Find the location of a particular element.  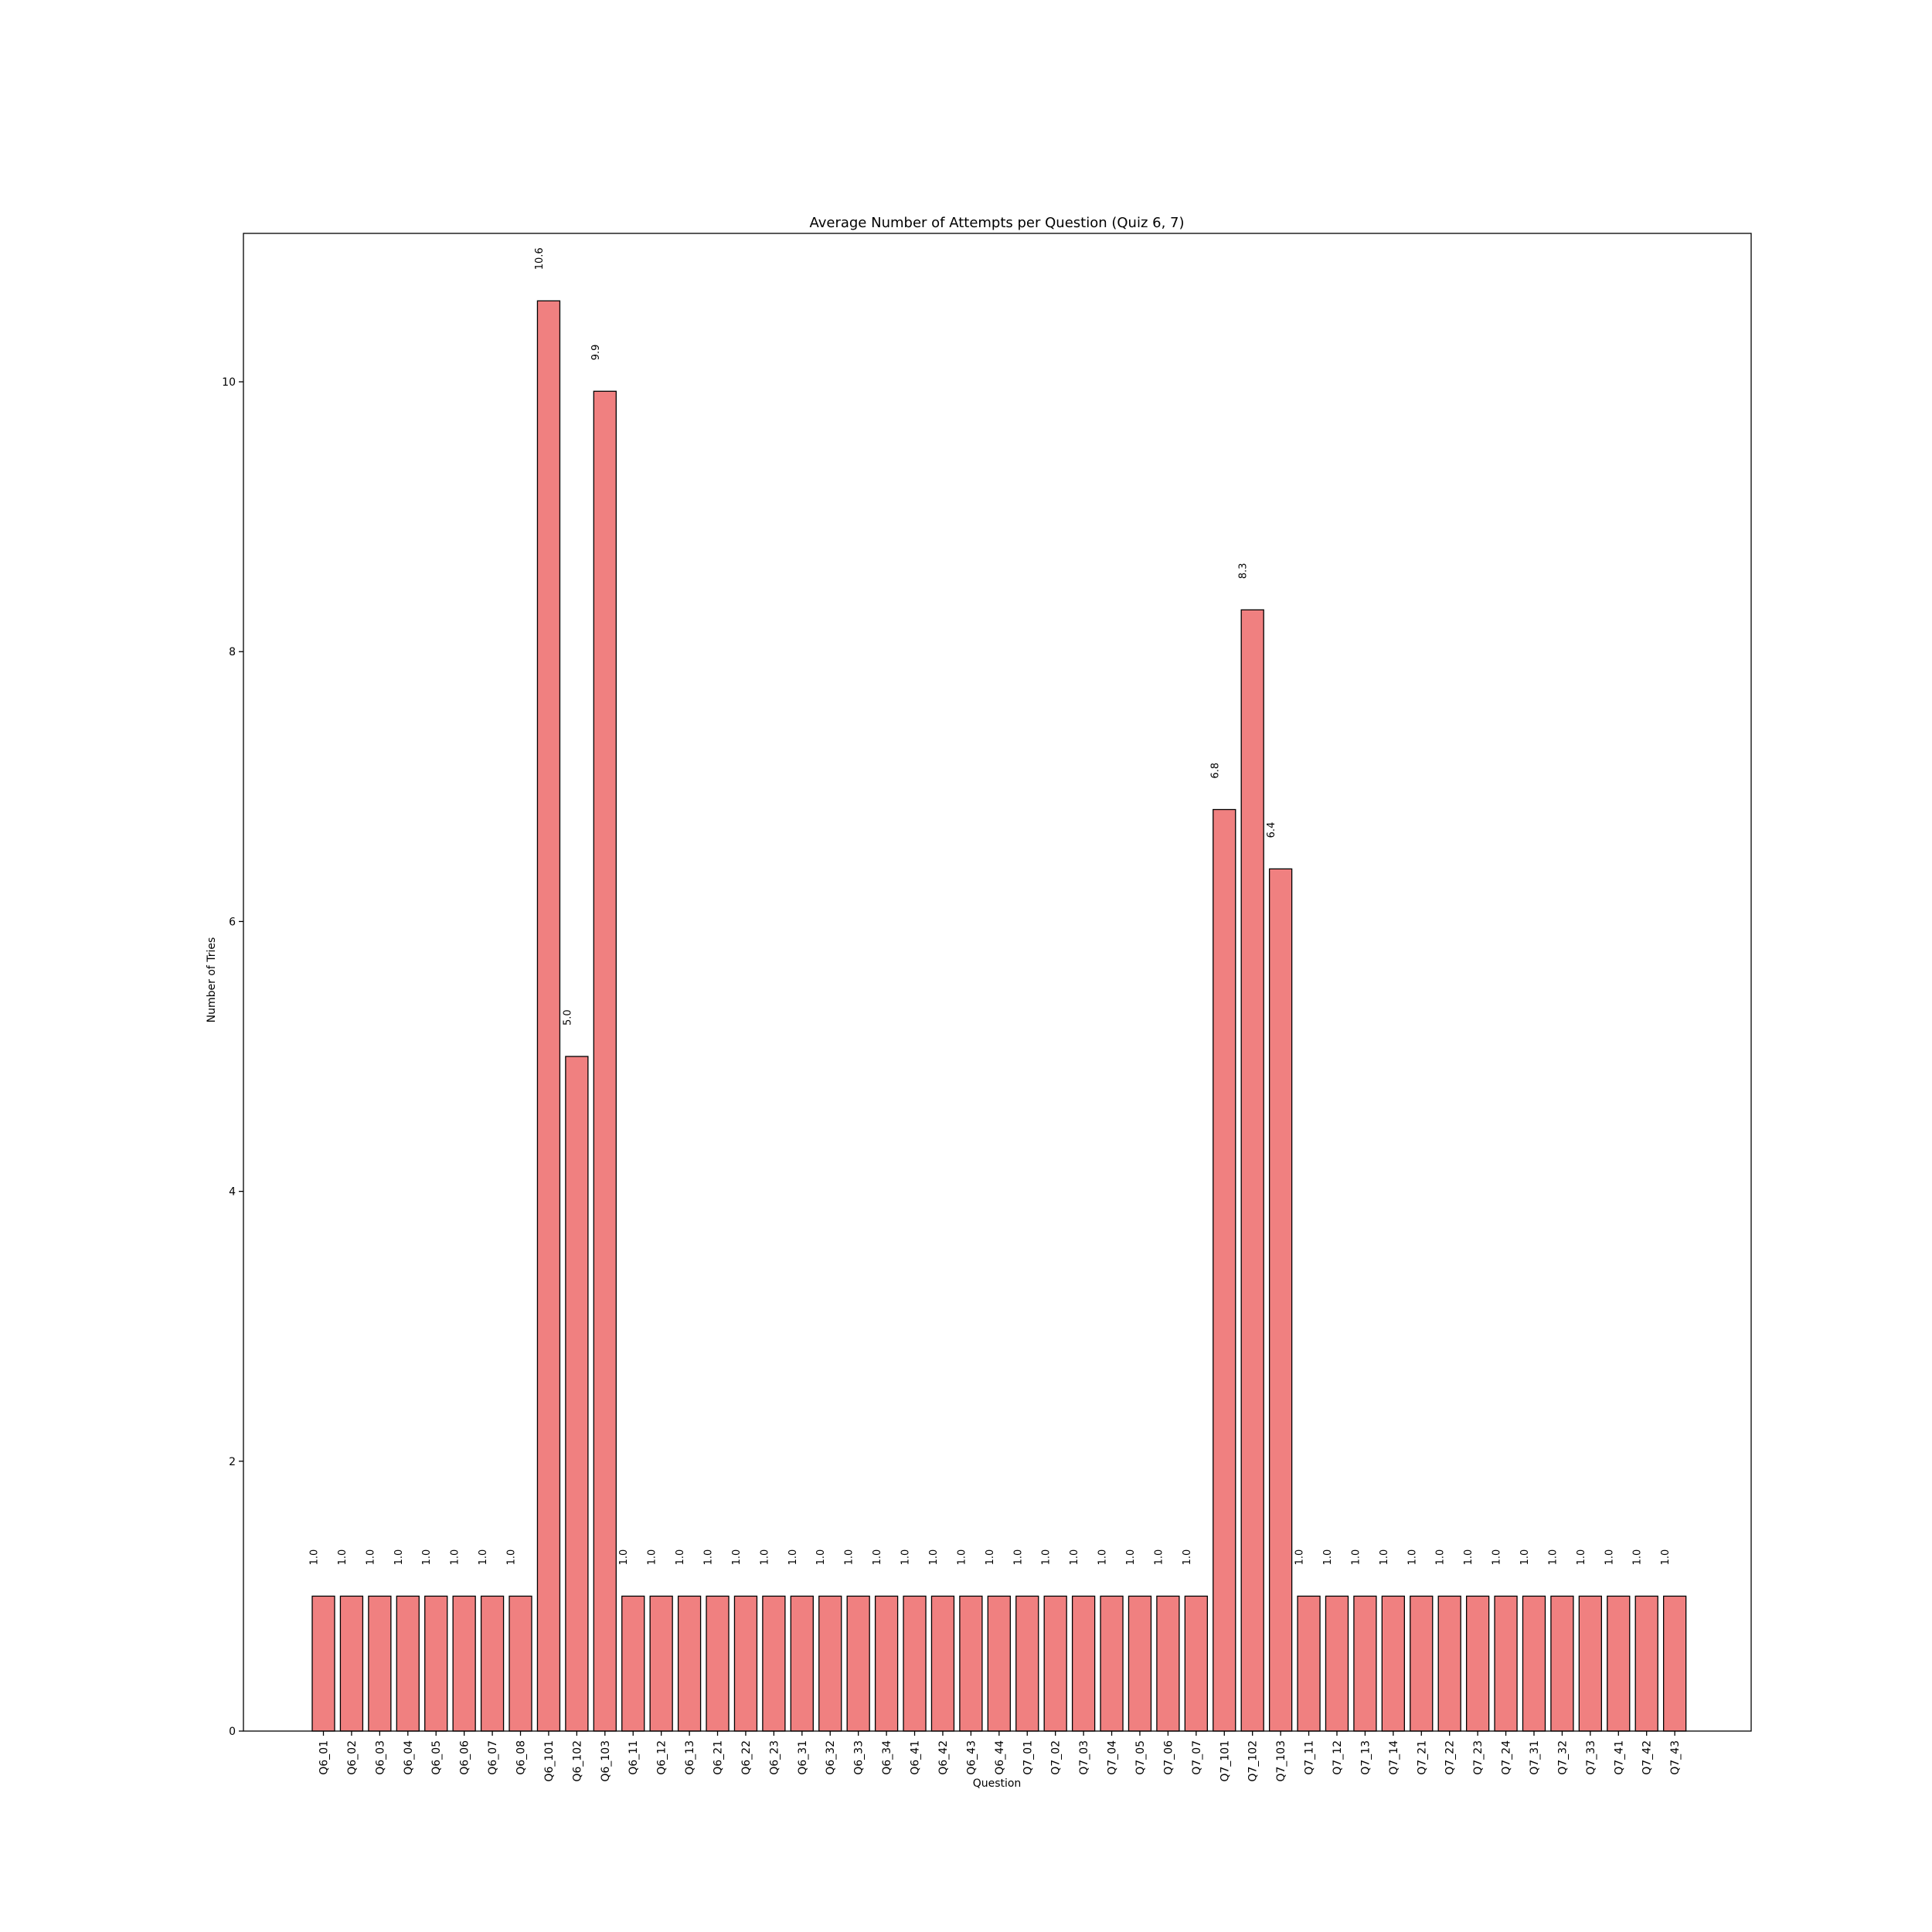

data-label: 6.4 is located at coordinates (1271, 830).